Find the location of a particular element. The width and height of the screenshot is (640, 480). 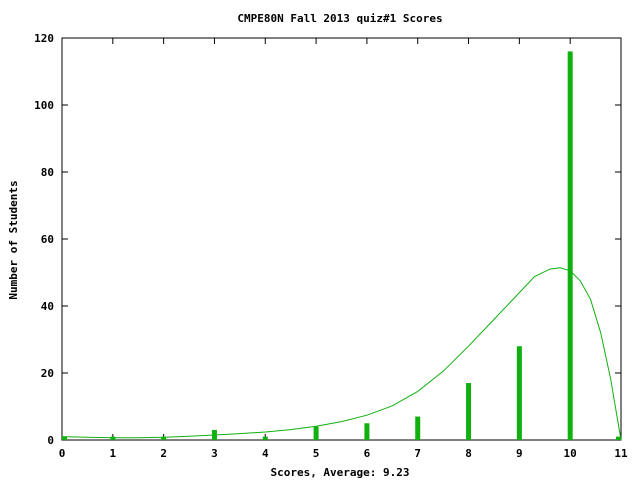

chart-title: CMPE80N Fall 2013 quiz#1 Scores is located at coordinates (339, 18).